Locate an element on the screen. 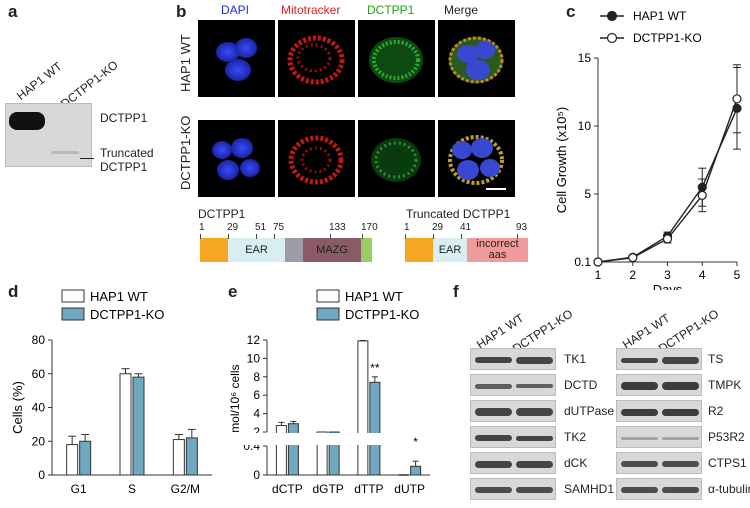 This screenshot has height=508, width=750. domain-full-title: DCTPP1 is located at coordinates (222, 214).